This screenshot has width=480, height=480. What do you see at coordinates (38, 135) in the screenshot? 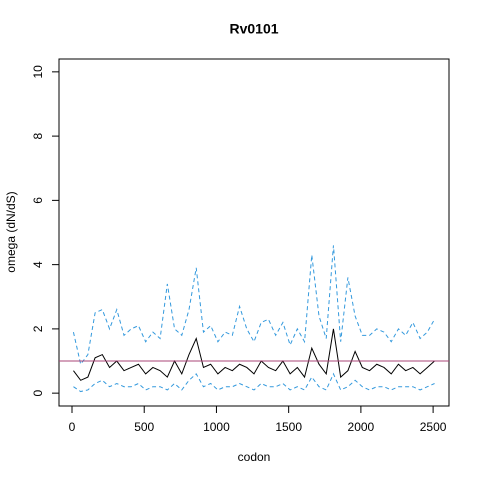
I see `y-tick-label: 8` at bounding box center [38, 135].